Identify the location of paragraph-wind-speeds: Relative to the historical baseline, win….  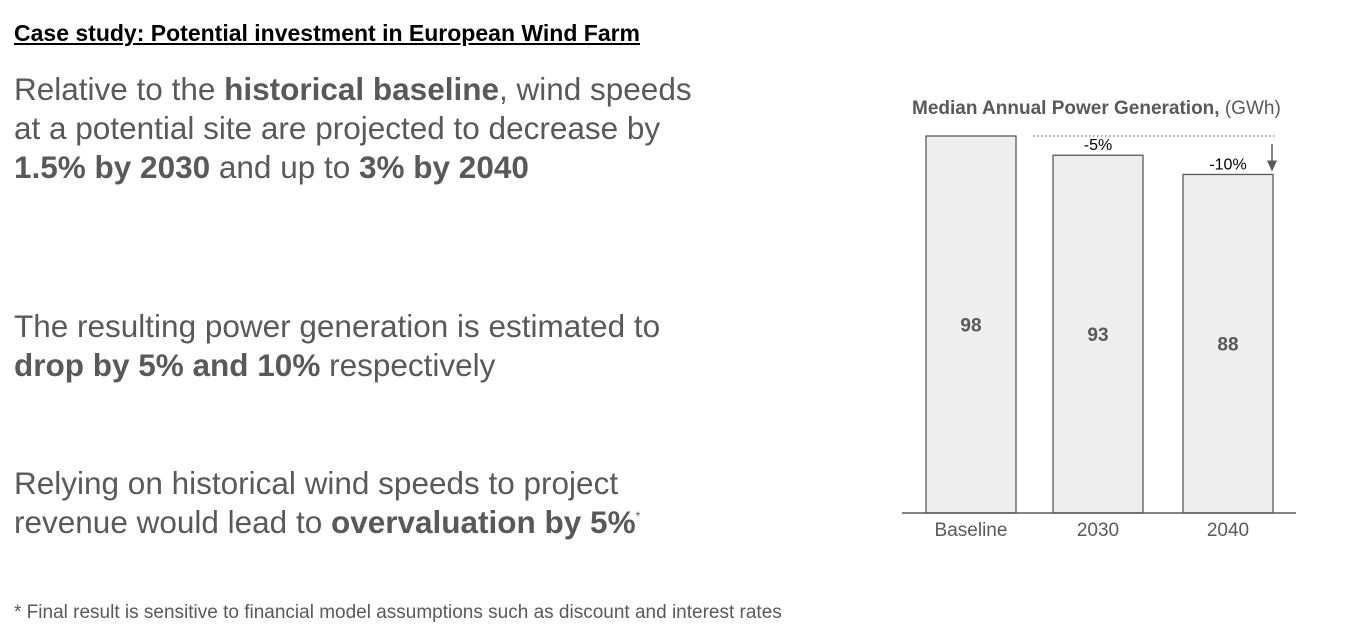
(359, 128).